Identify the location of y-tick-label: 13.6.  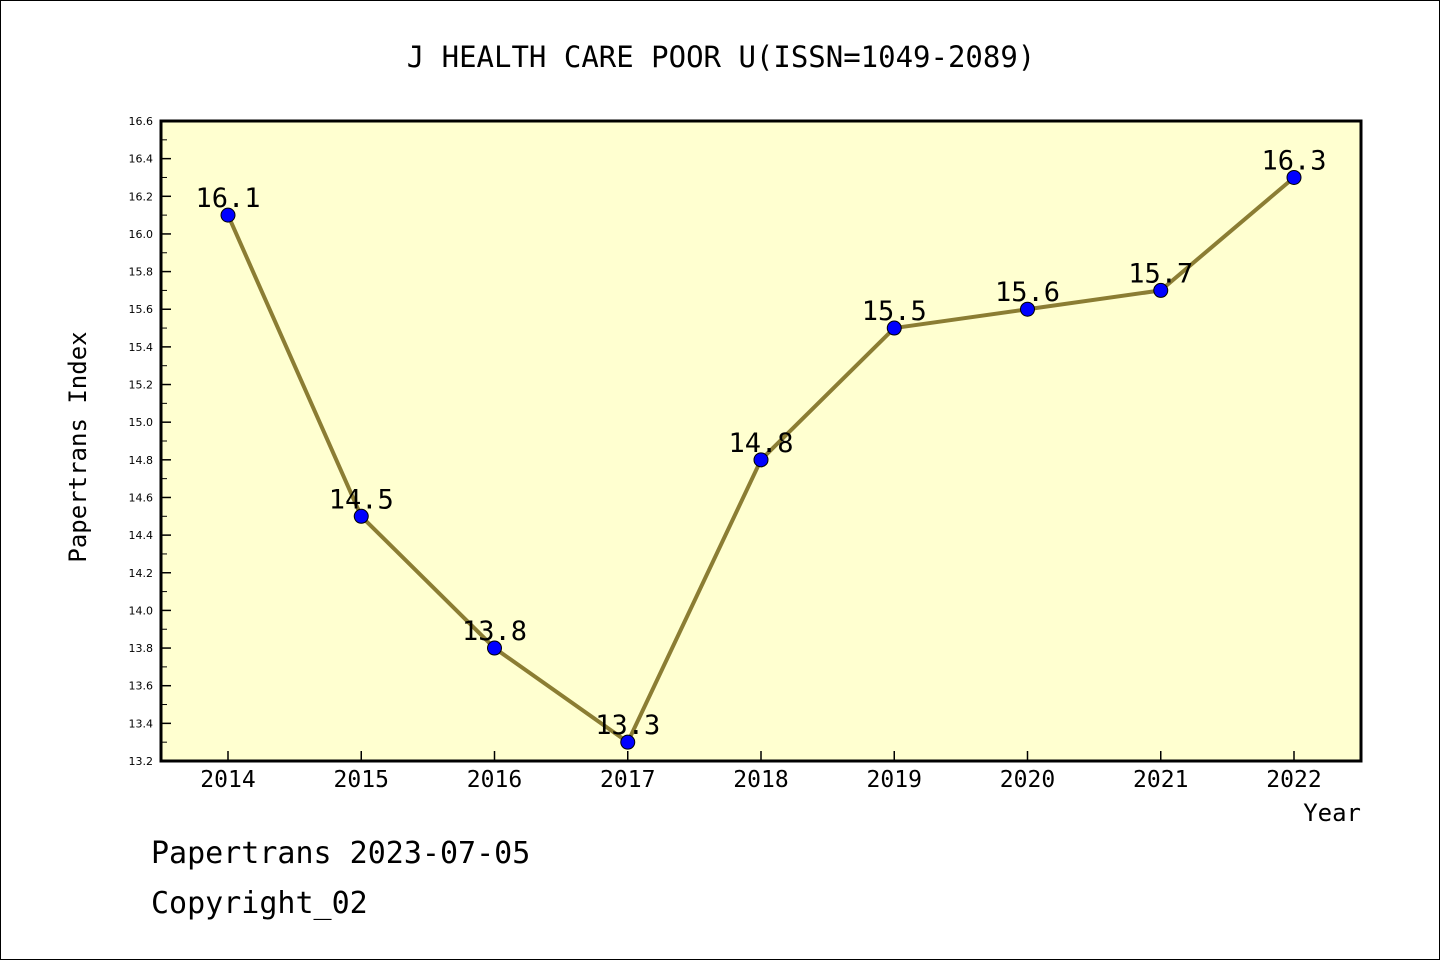
(141, 686).